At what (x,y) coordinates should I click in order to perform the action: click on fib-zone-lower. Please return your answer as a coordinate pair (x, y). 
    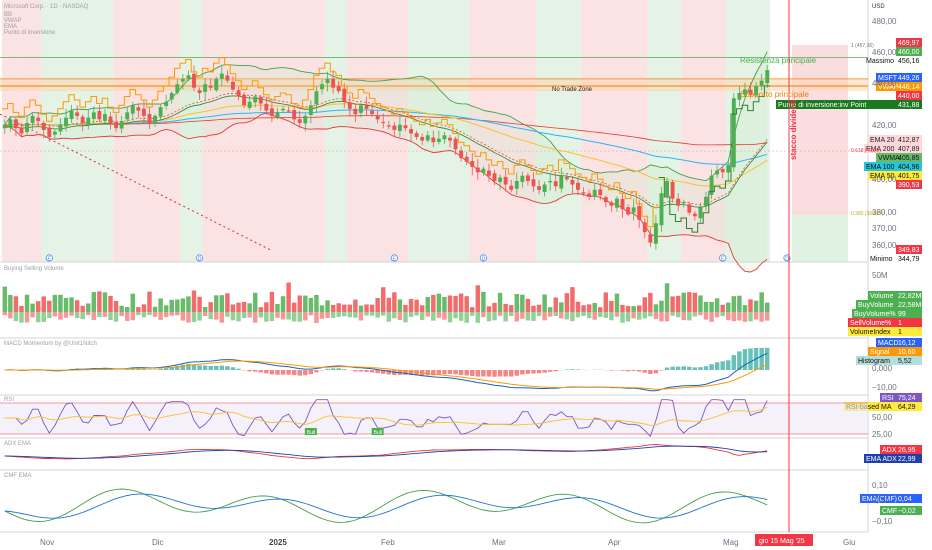
    Looking at the image, I should click on (820, 238).